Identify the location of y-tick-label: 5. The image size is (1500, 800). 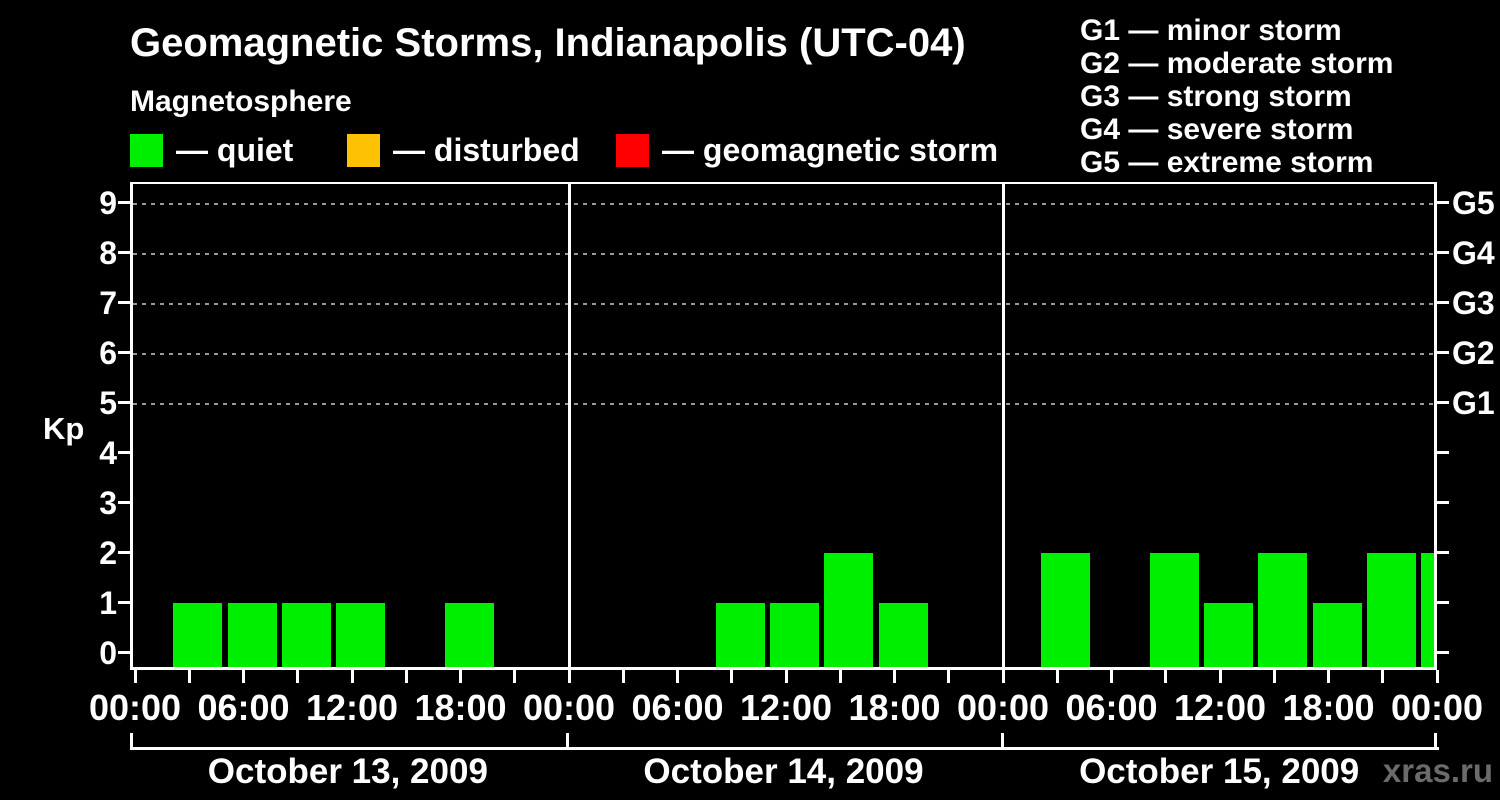
(108, 402).